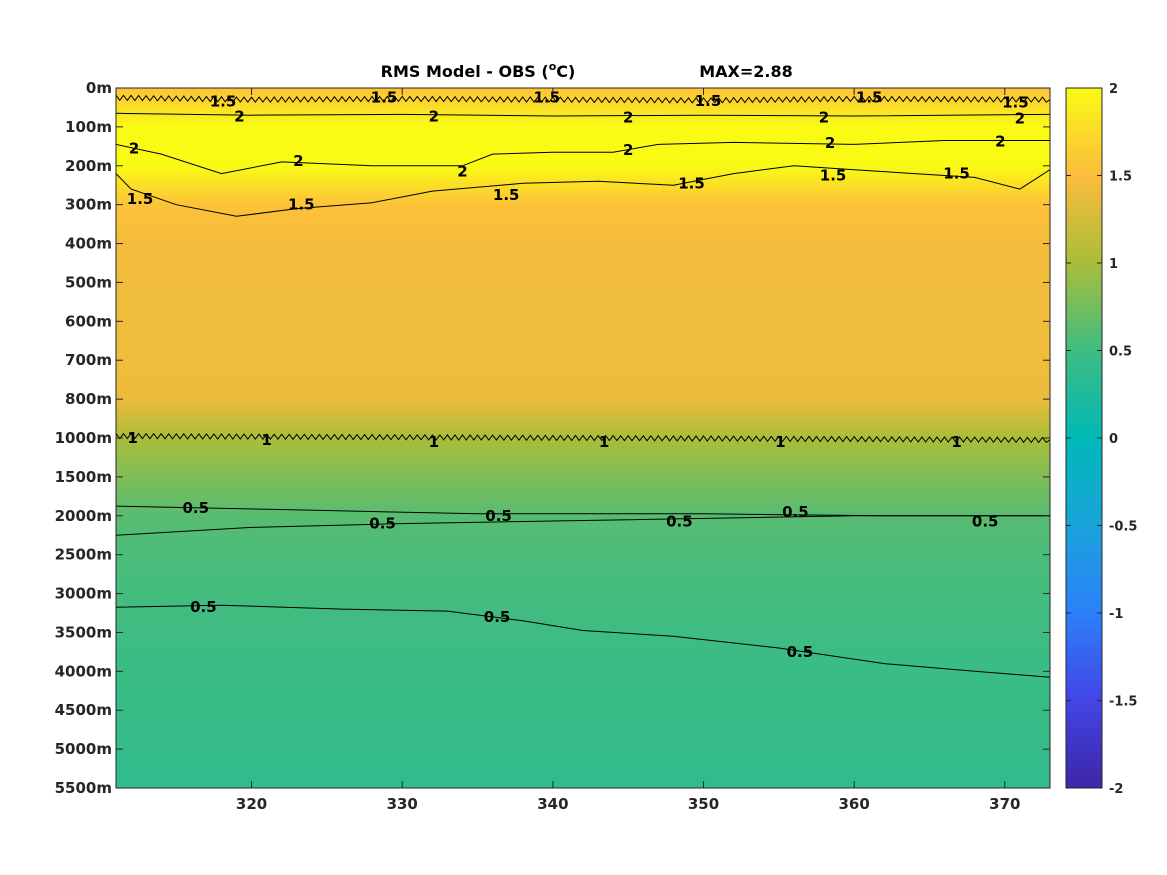 The height and width of the screenshot is (875, 1167). What do you see at coordinates (1116, 789) in the screenshot?
I see `colorbar-tick-label: -2` at bounding box center [1116, 789].